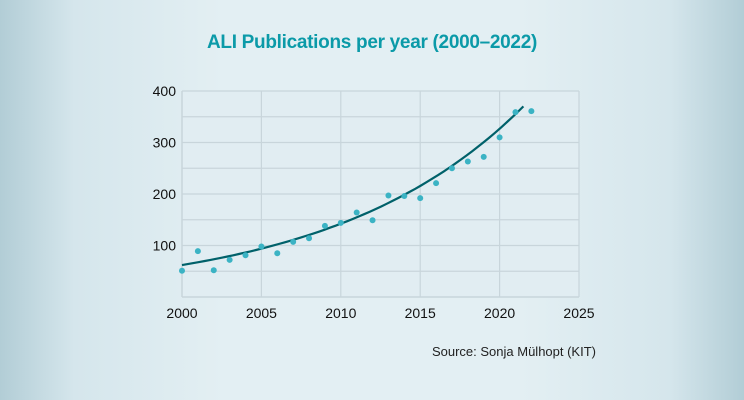  What do you see at coordinates (371, 42) in the screenshot?
I see `chart-title: ALI Publications per year (2000–2022)` at bounding box center [371, 42].